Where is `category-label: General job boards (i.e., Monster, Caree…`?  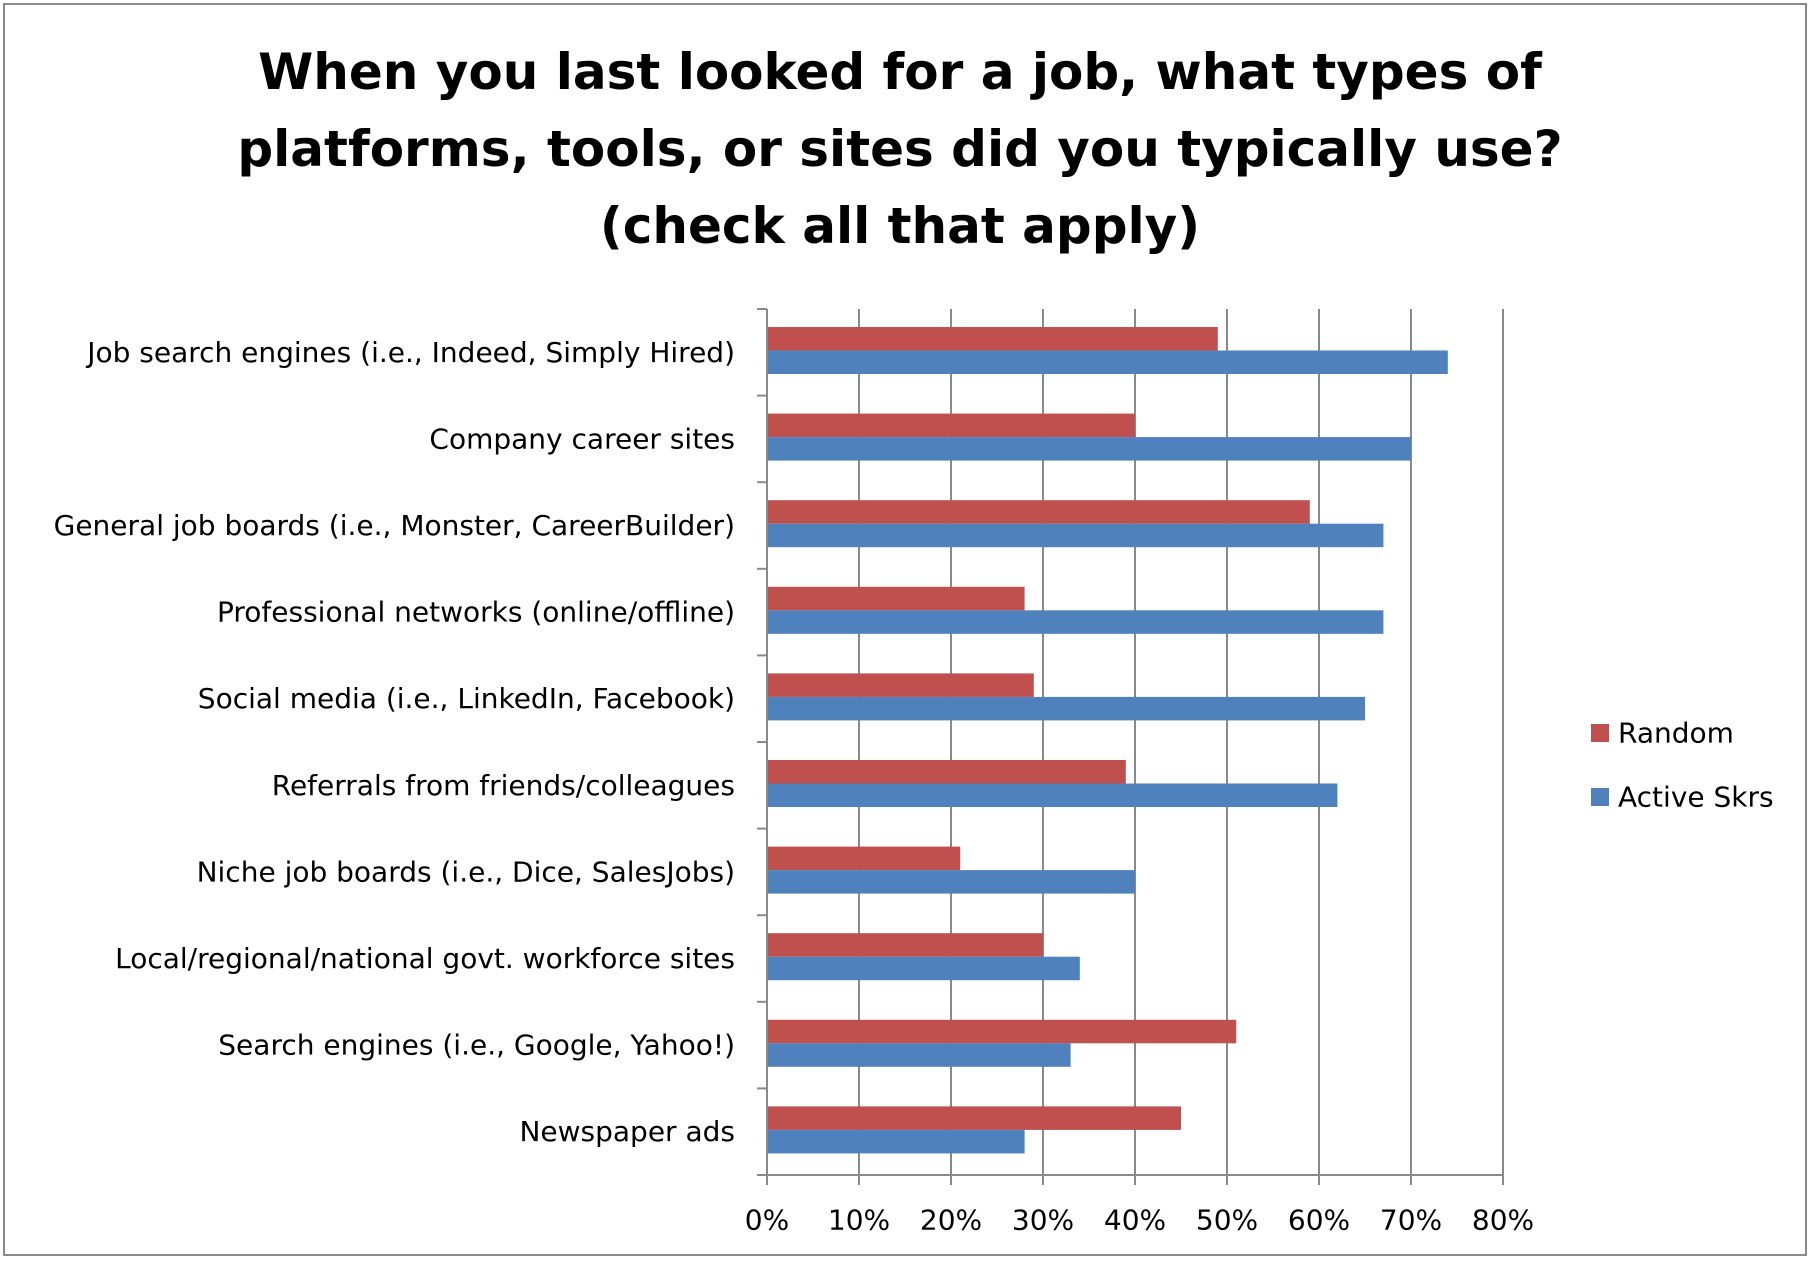 category-label: General job boards (i.e., Monster, Caree… is located at coordinates (394, 525).